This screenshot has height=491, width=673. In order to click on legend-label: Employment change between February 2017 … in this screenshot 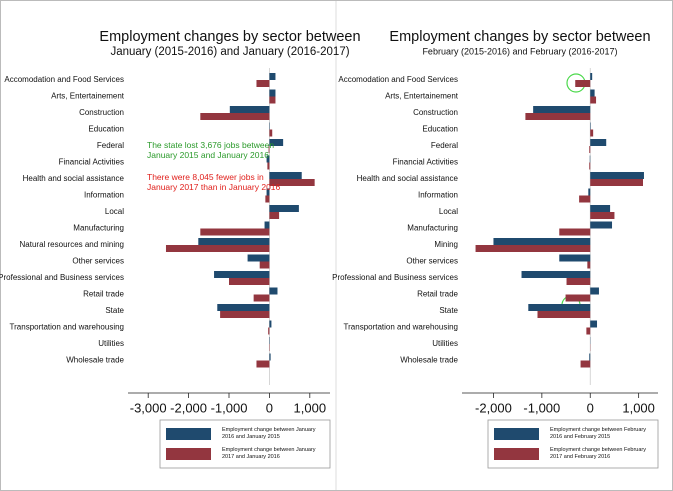, I will do `click(598, 453)`.